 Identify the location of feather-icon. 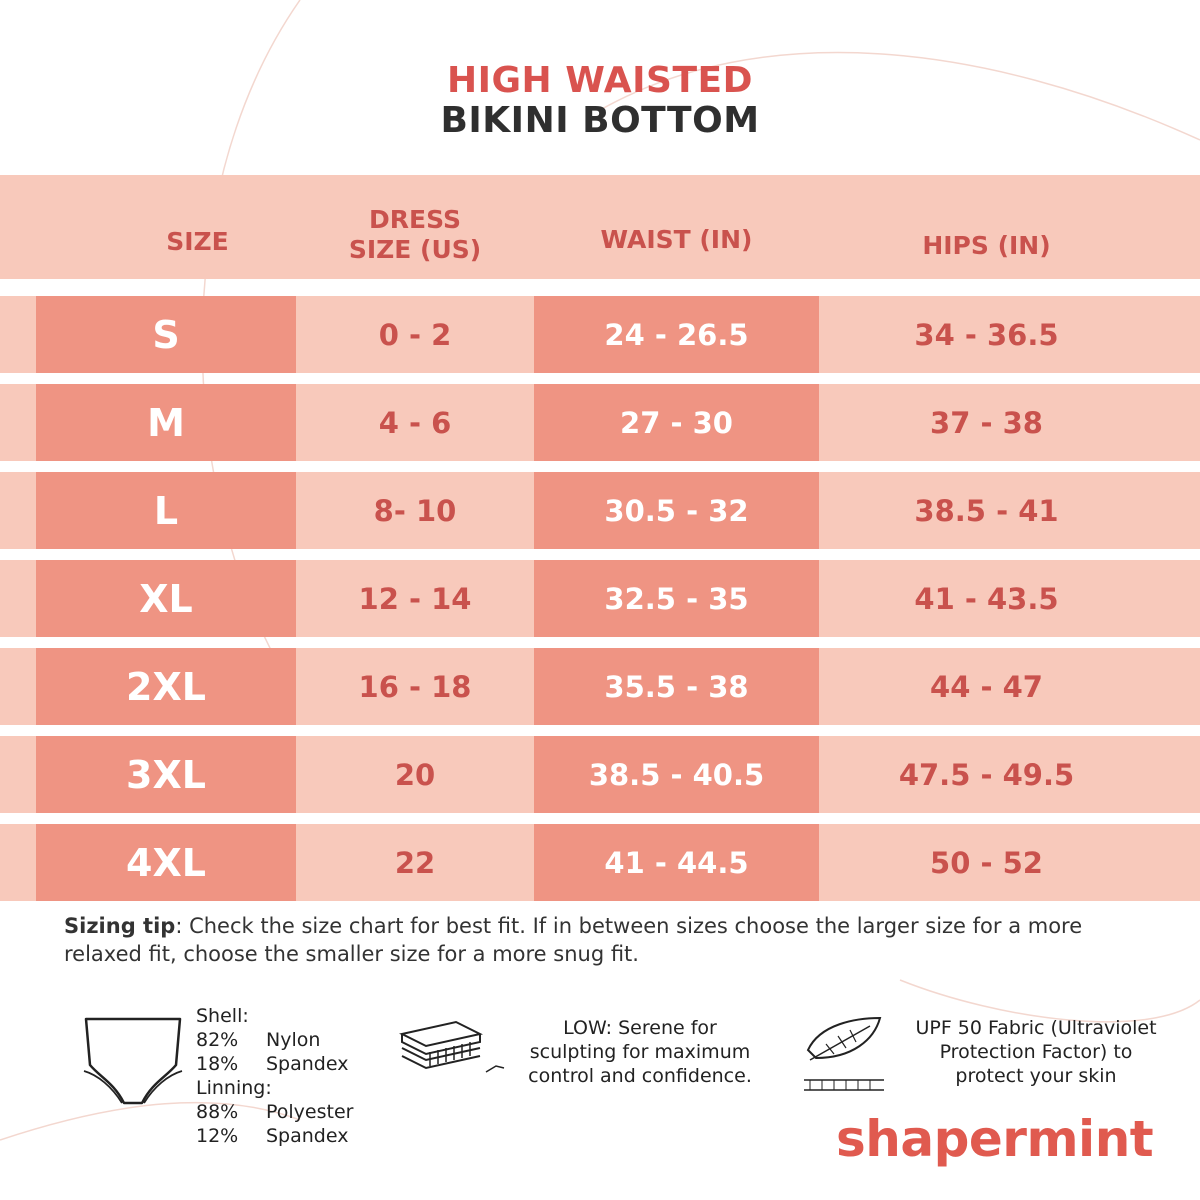
(844, 1053).